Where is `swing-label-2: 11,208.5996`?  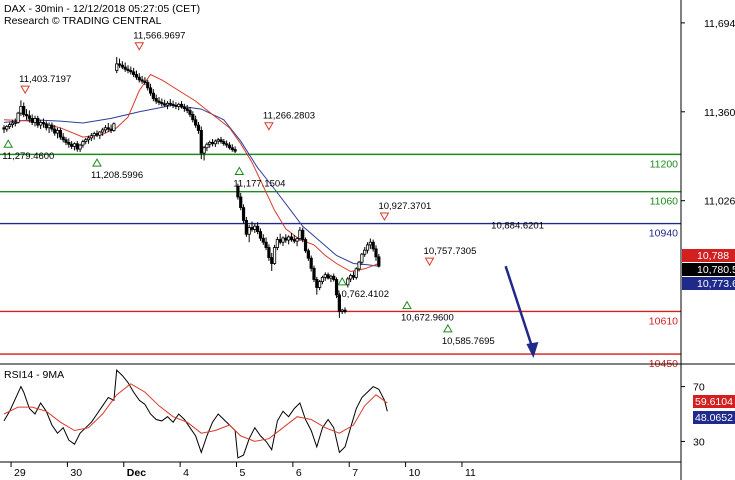 swing-label-2: 11,208.5996 is located at coordinates (117, 175).